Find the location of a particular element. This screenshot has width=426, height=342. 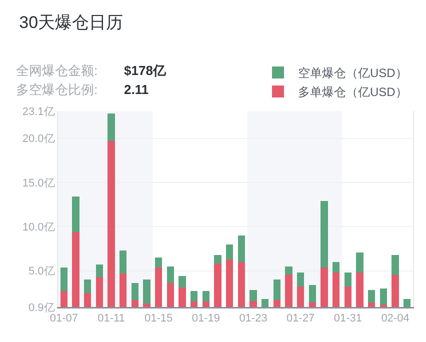

y-tick-label: 10.0亿 is located at coordinates (38, 228).